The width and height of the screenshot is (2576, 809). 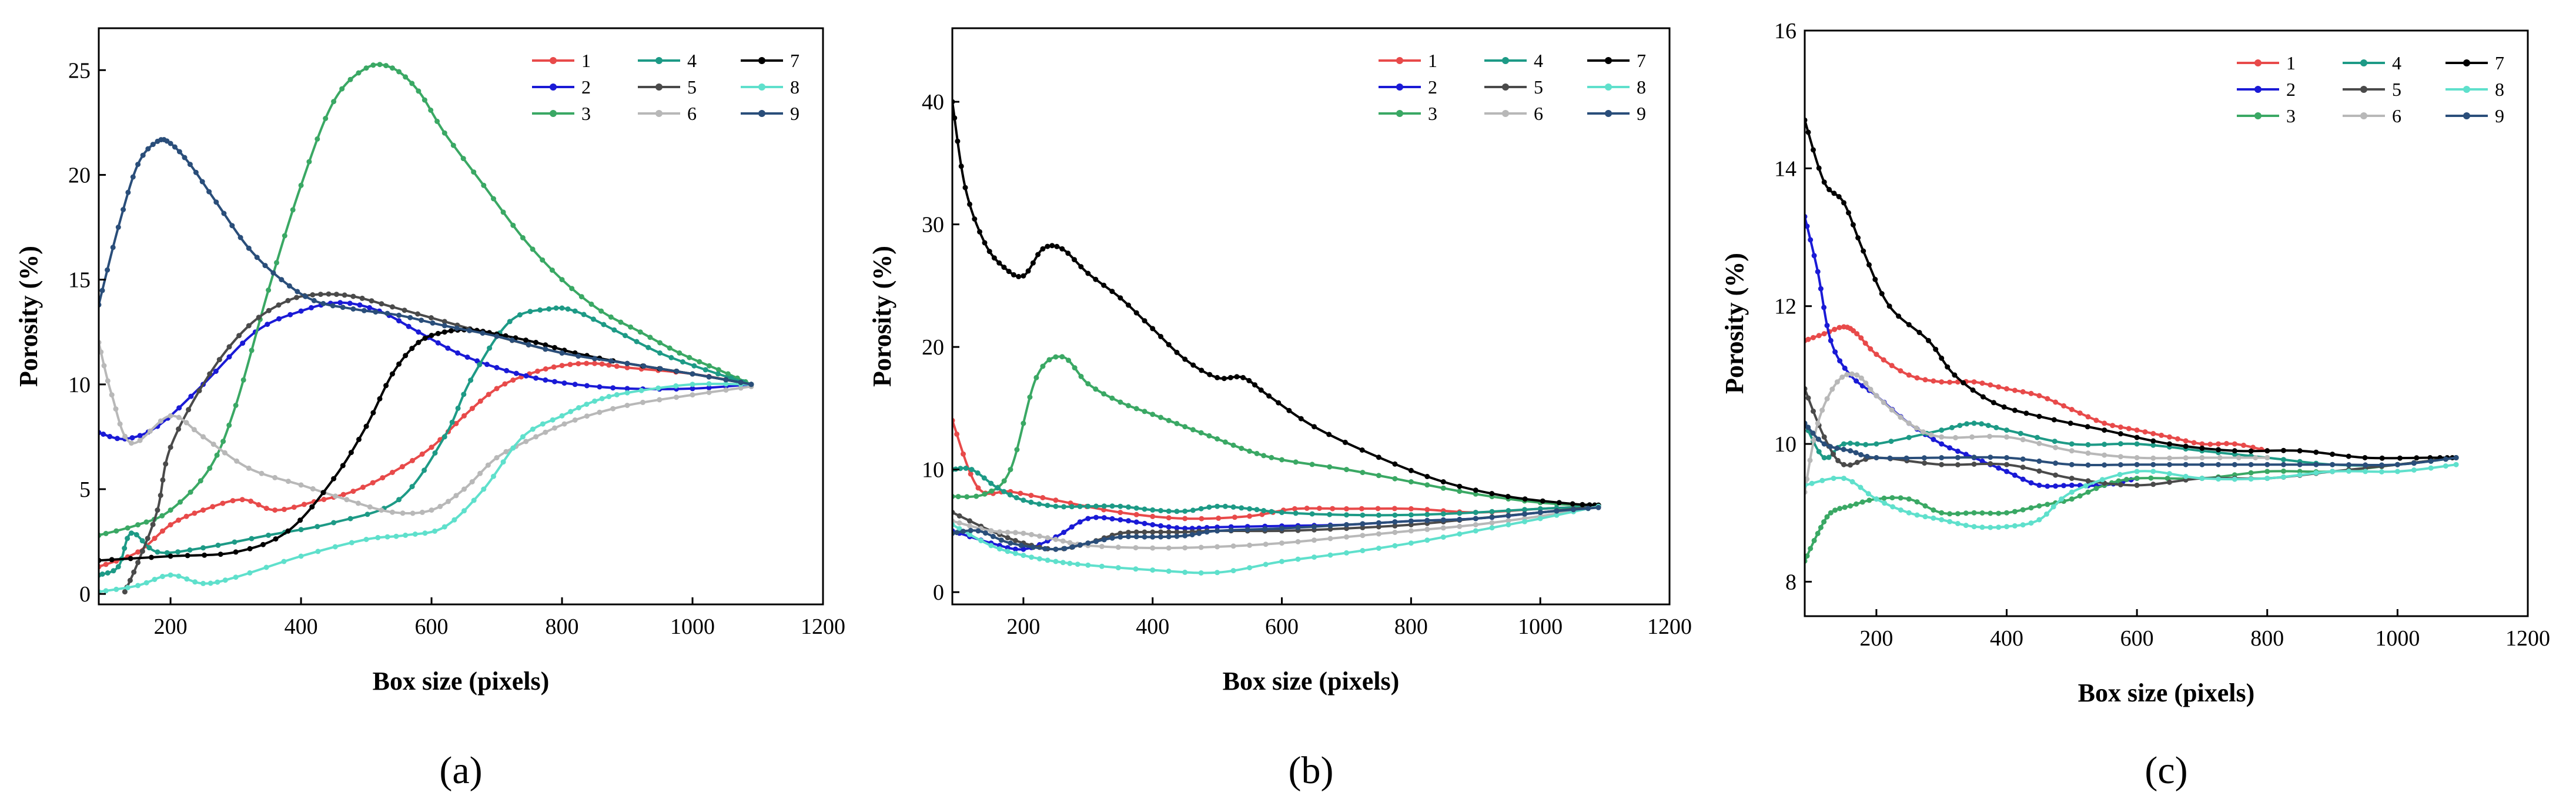 I want to click on legend-item-4: 4, so click(x=667, y=60).